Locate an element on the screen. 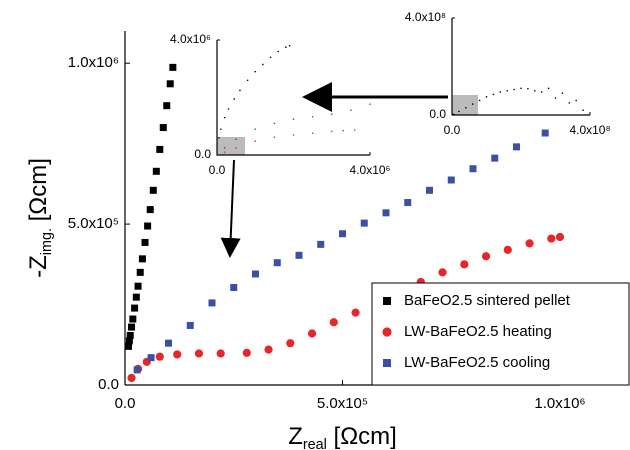  legend-marker is located at coordinates (387, 363).